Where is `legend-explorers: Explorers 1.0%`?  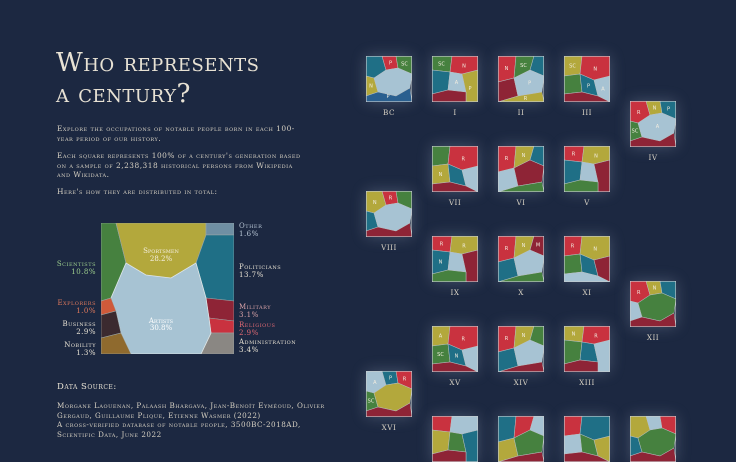 legend-explorers: Explorers 1.0% is located at coordinates (66, 307).